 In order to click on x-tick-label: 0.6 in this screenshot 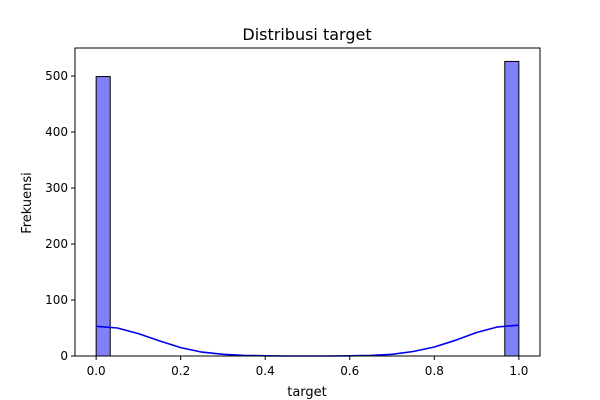, I will do `click(349, 371)`.